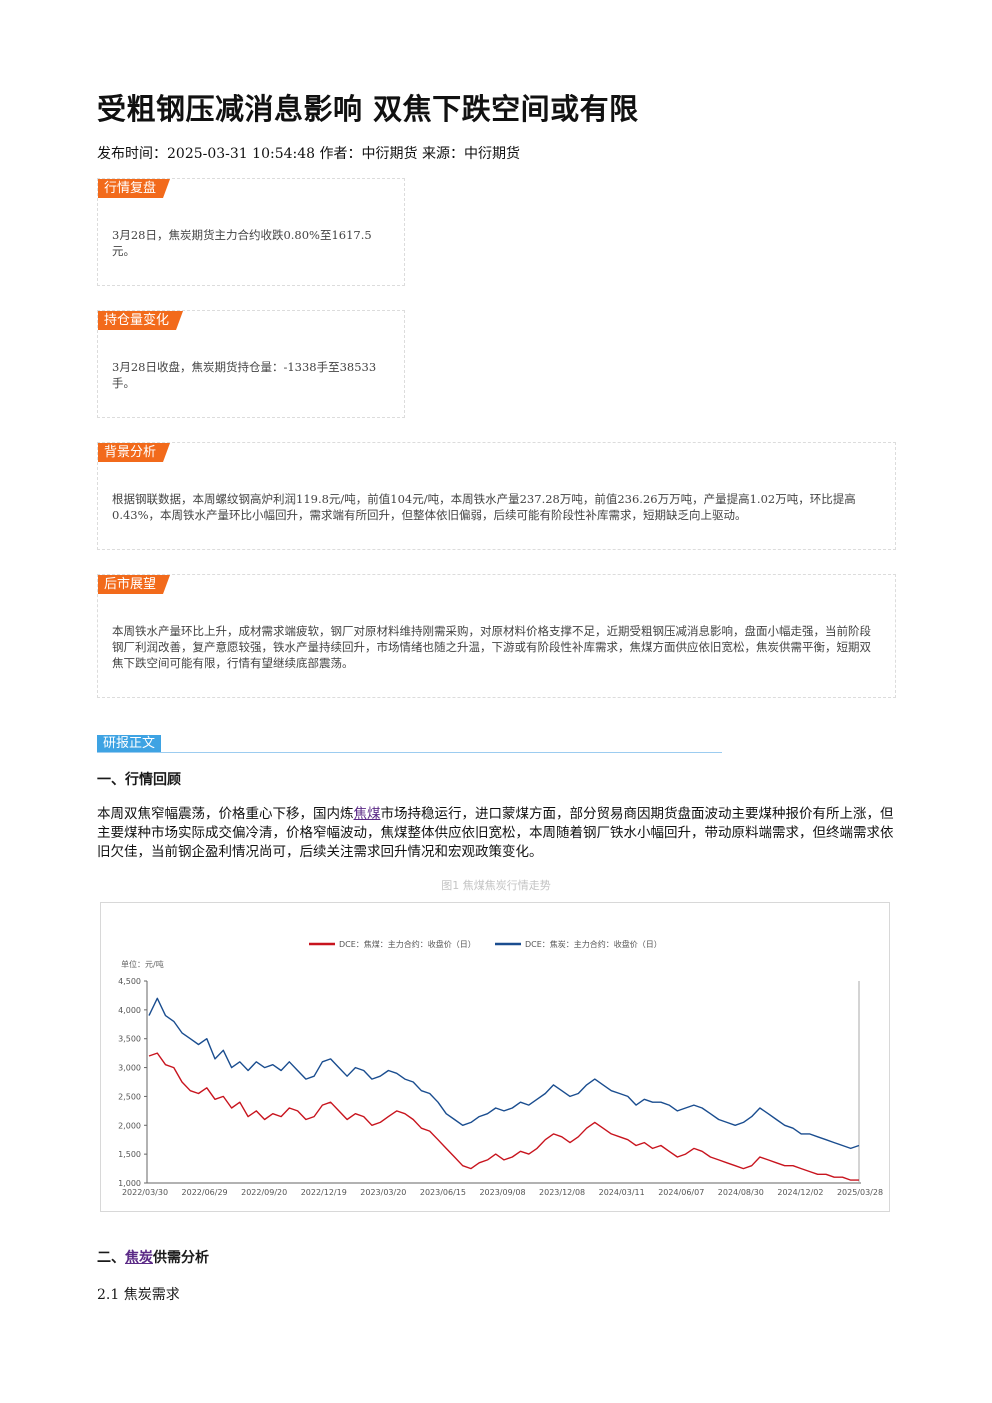 The height and width of the screenshot is (1403, 992). Describe the element at coordinates (129, 1010) in the screenshot. I see `y-tick-label: 4,000` at that location.